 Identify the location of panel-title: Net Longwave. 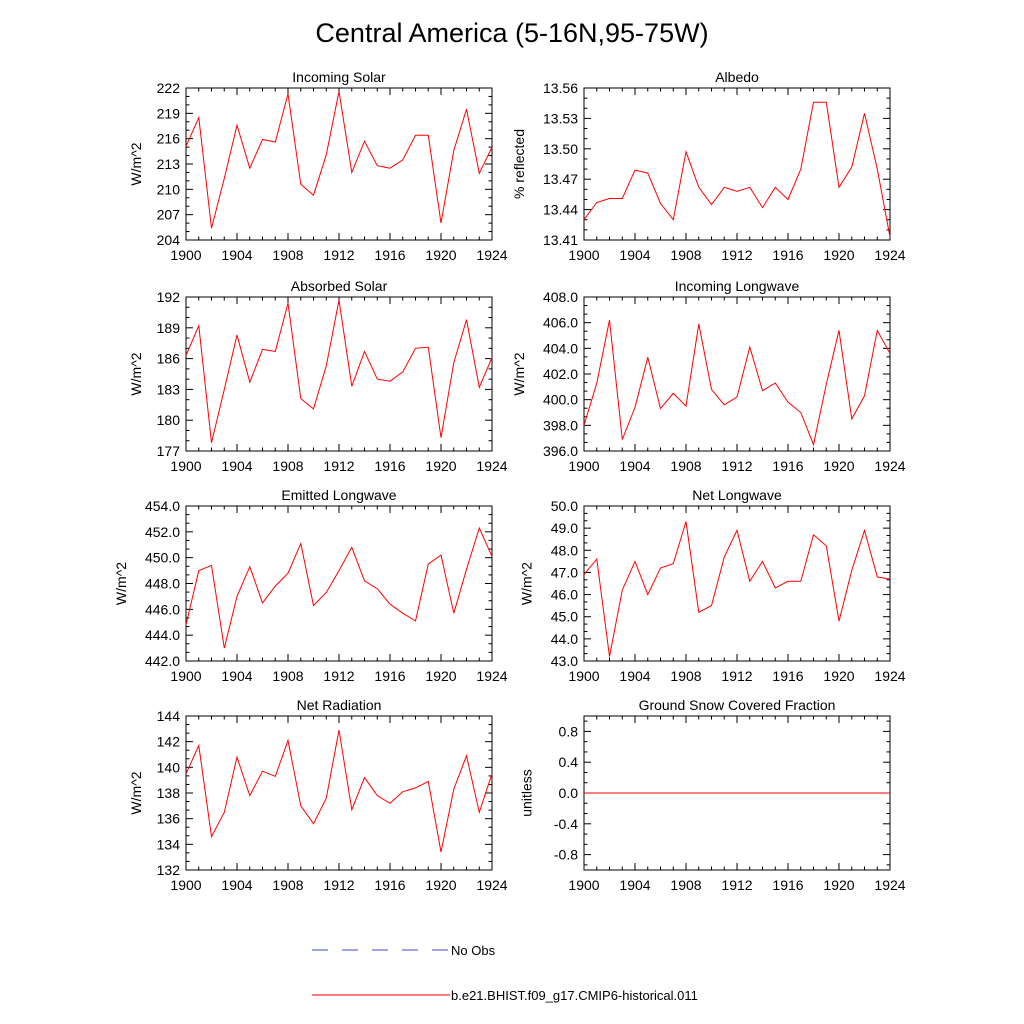
(737, 495).